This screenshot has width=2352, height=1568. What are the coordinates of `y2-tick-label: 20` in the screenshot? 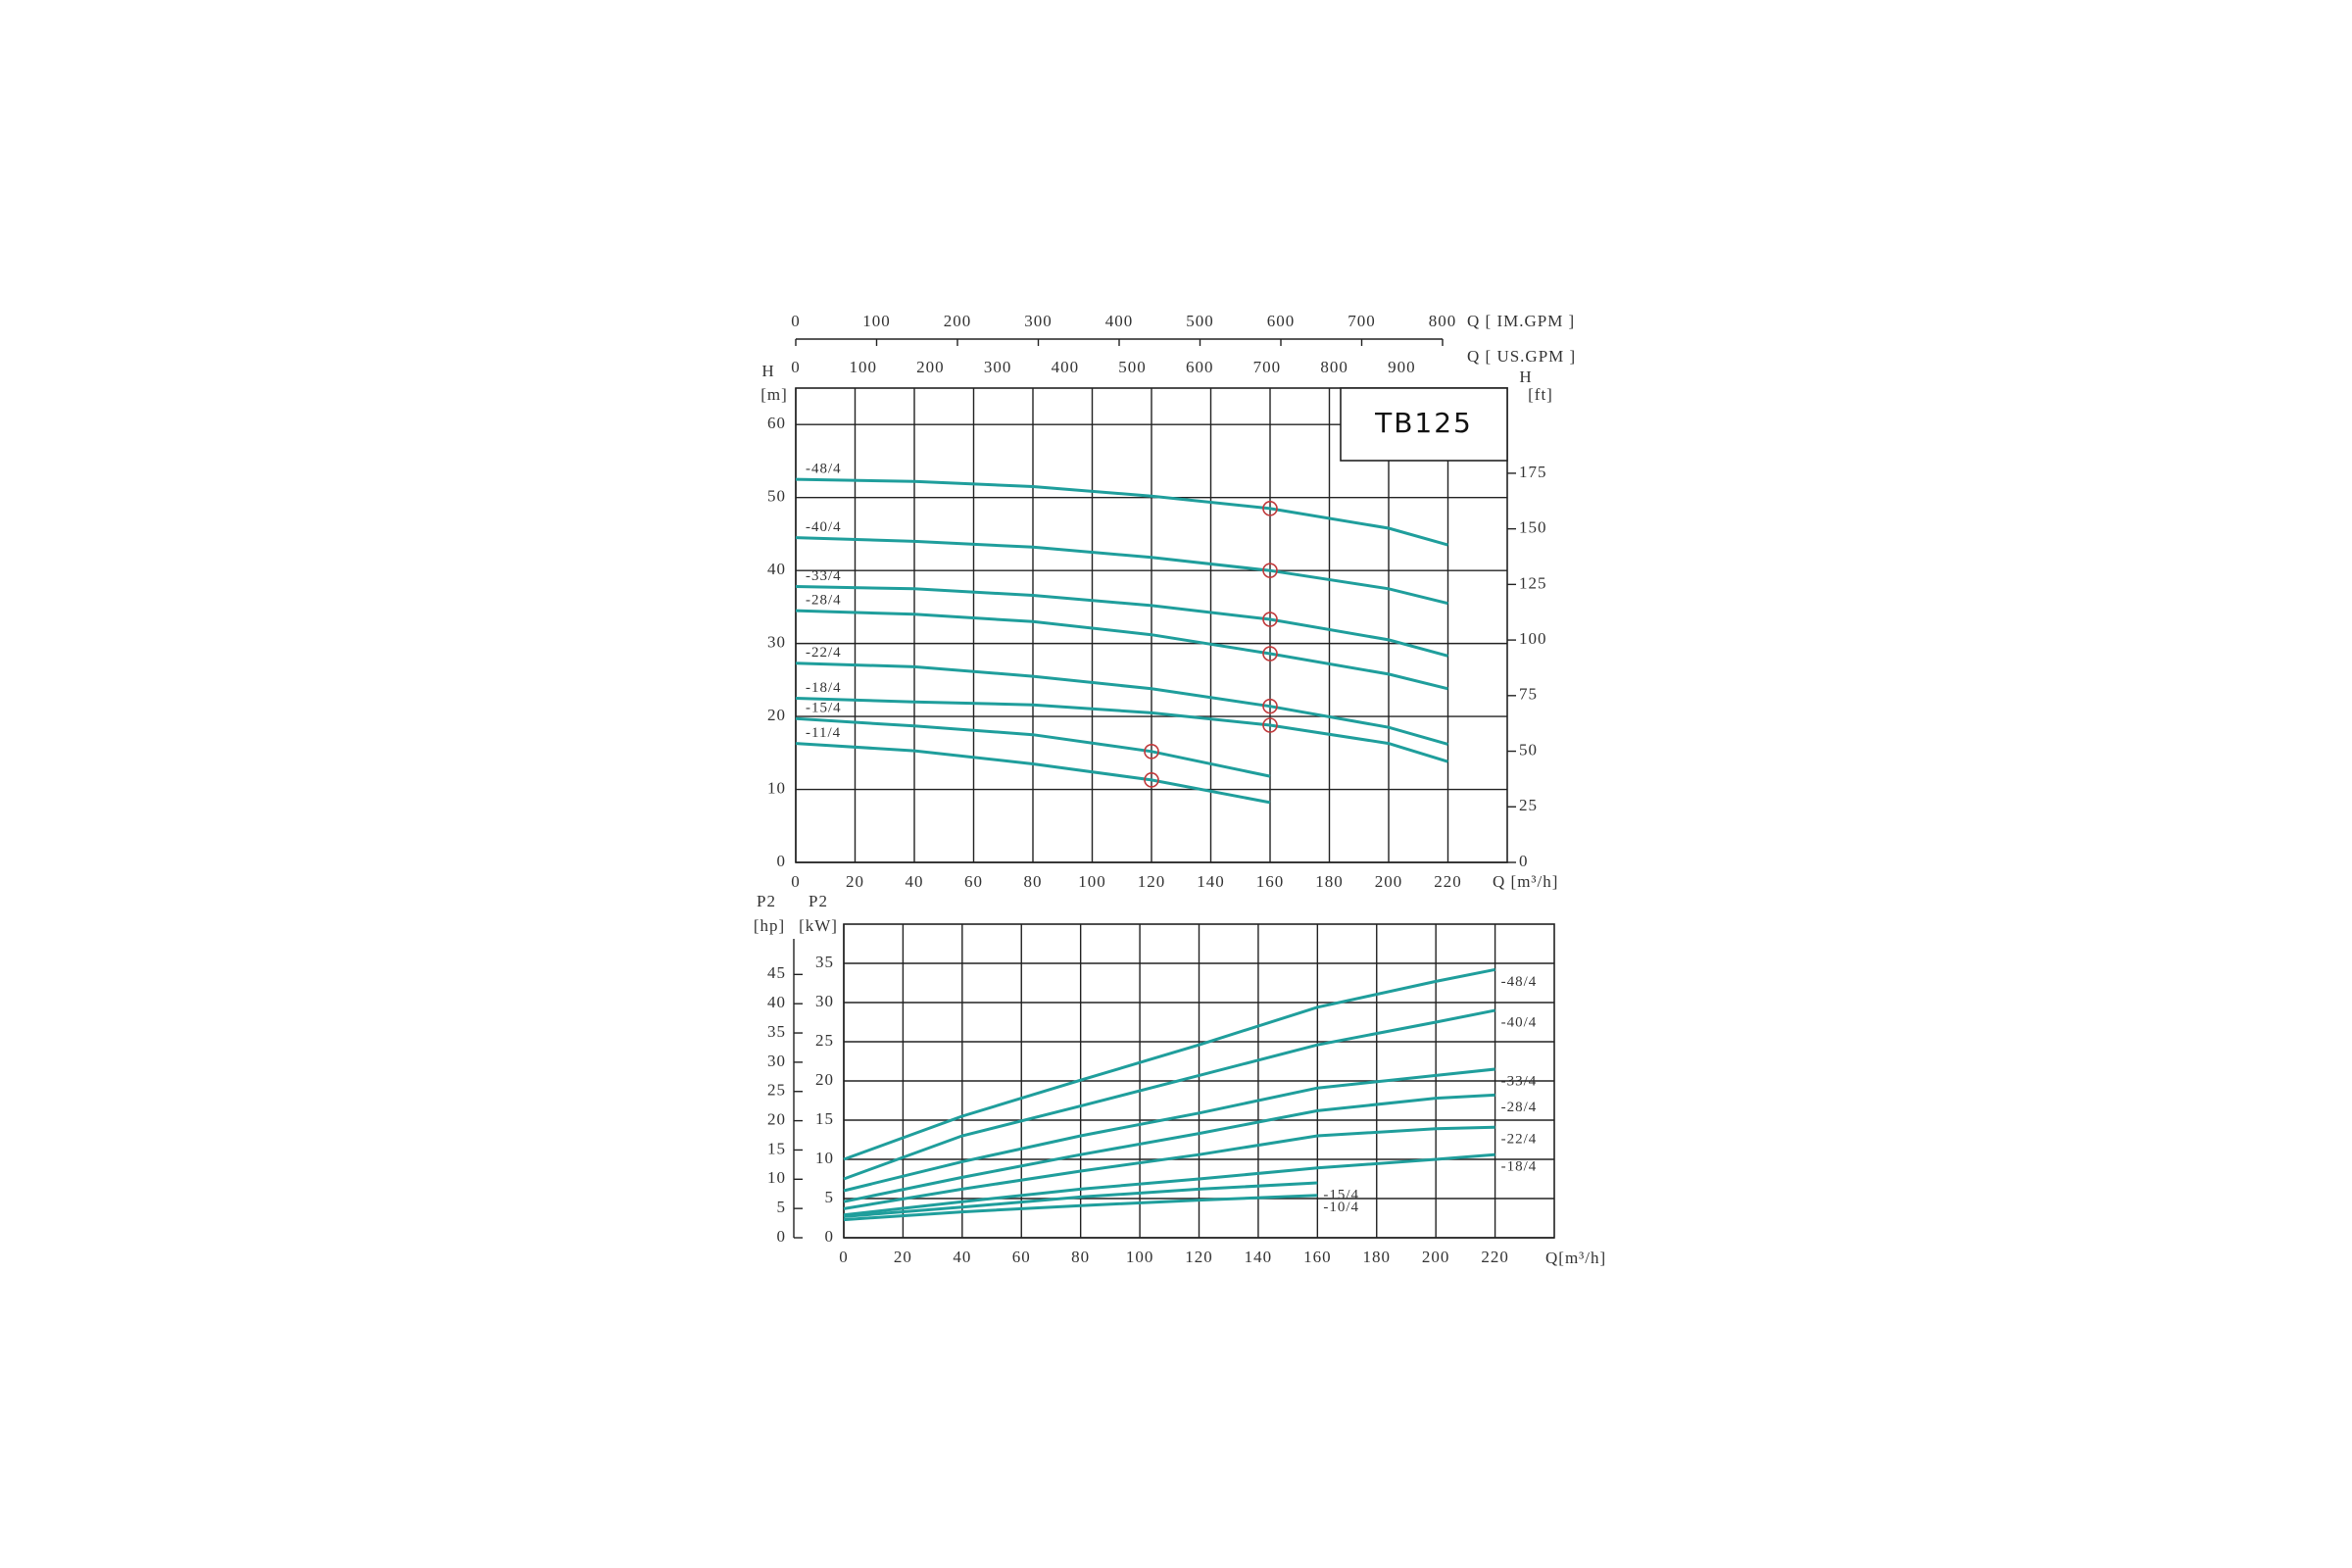 It's located at (776, 1119).